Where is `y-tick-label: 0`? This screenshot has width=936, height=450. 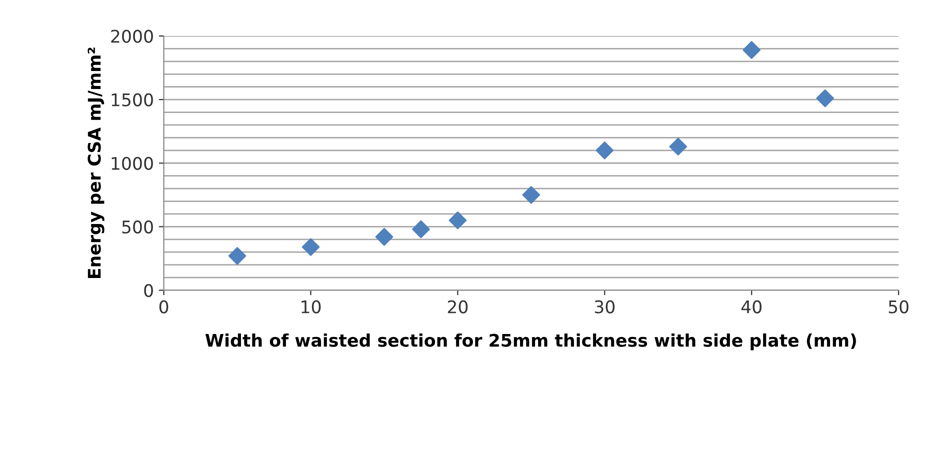
y-tick-label: 0 is located at coordinates (148, 291).